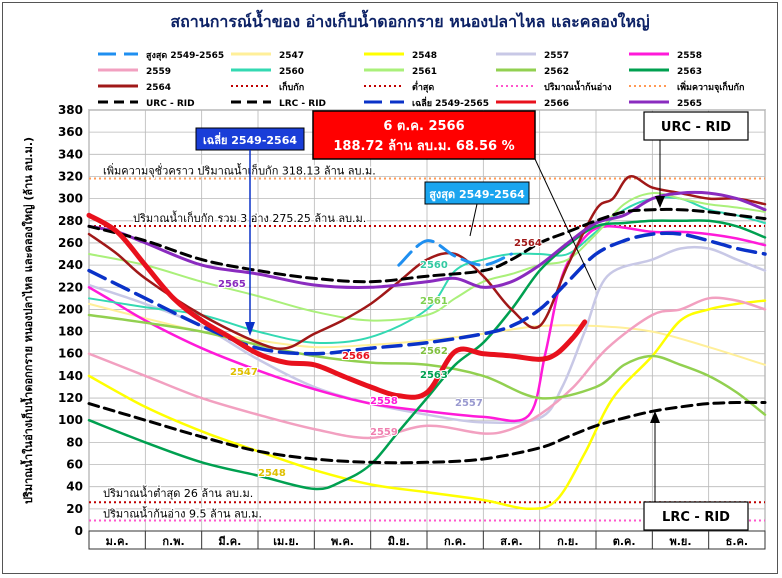 Image resolution: width=782 pixels, height=578 pixels. Describe the element at coordinates (469, 403) in the screenshot. I see `series-inline-label: 2557` at that location.